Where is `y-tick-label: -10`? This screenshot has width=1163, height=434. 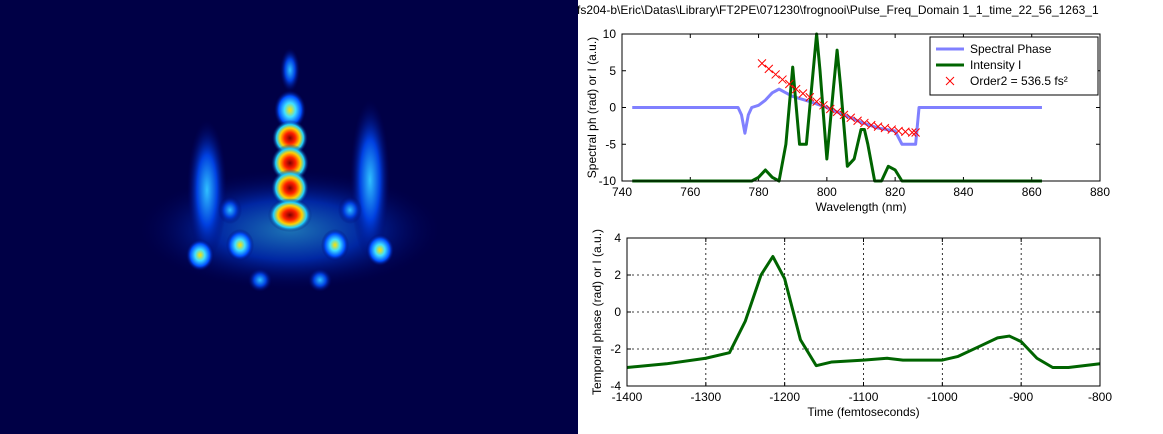
y-tick-label: -10 is located at coordinates (608, 181).